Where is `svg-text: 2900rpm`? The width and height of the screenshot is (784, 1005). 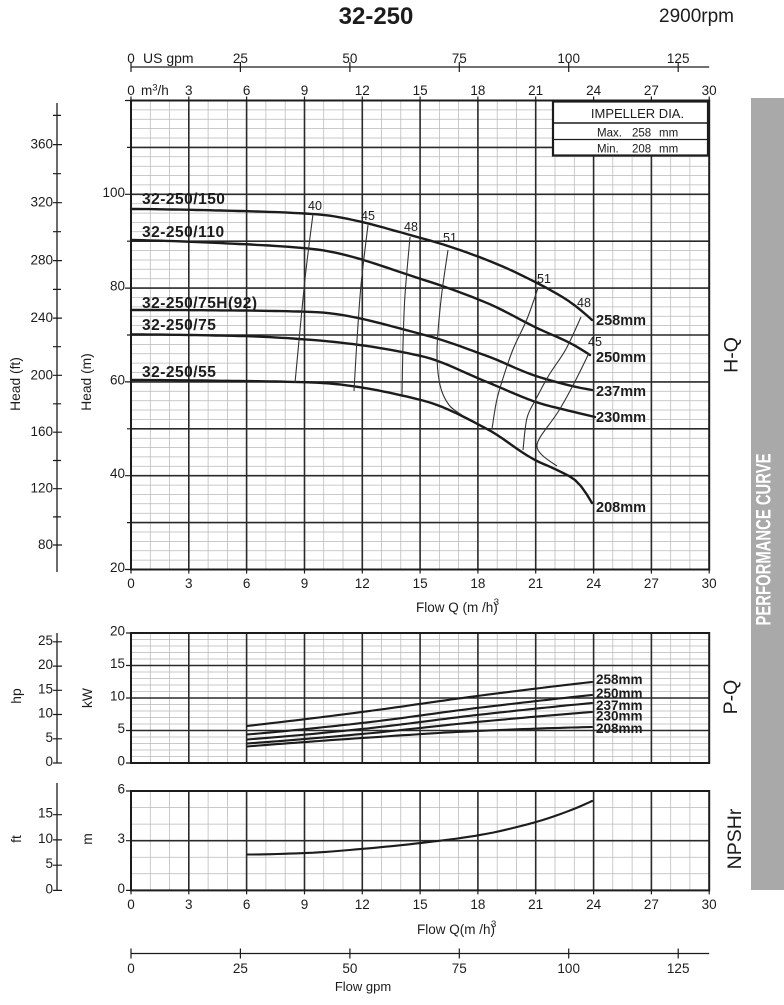
svg-text: 2900rpm is located at coordinates (696, 16).